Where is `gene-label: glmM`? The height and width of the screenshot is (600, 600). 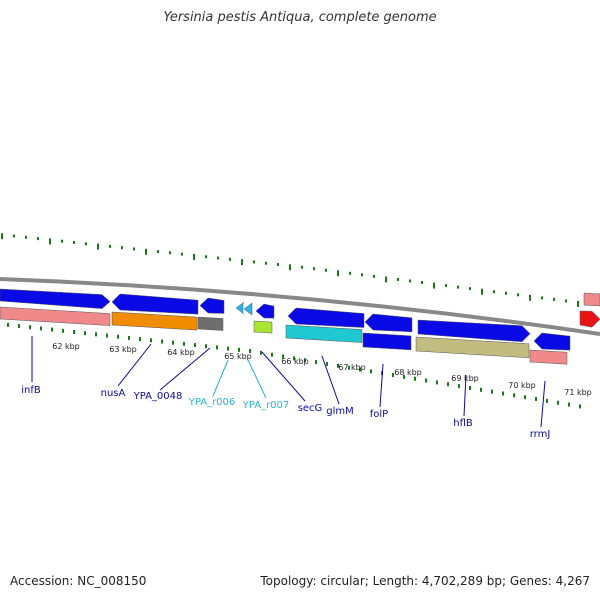
gene-label: glmM is located at coordinates (340, 411).